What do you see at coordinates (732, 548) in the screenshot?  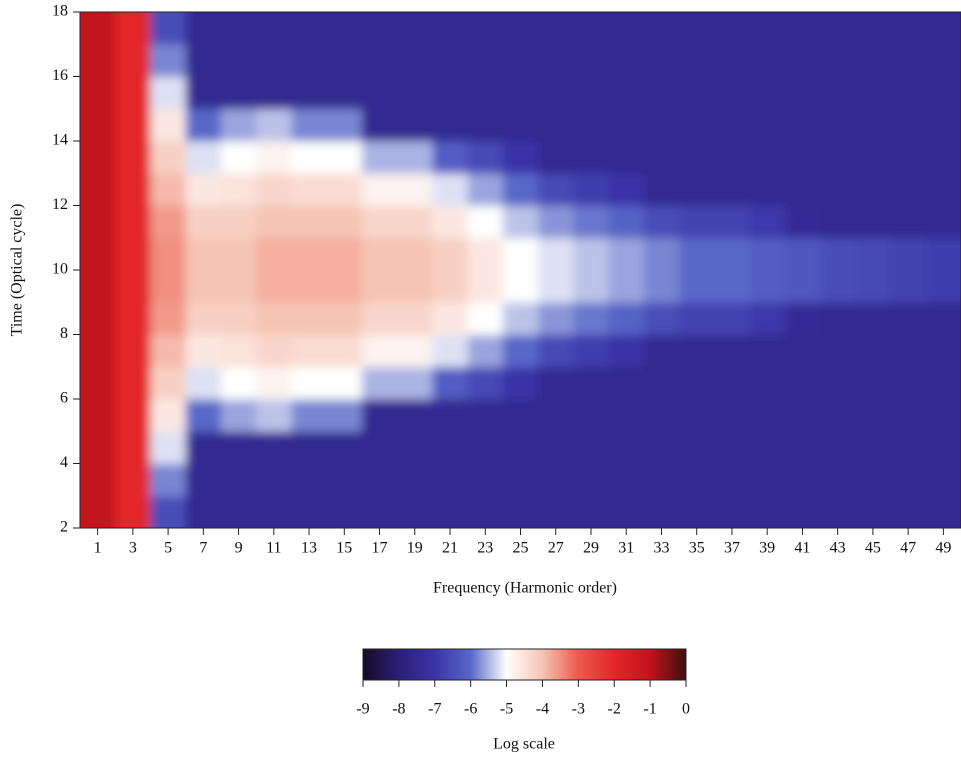 I see `x-tick-label: 37` at bounding box center [732, 548].